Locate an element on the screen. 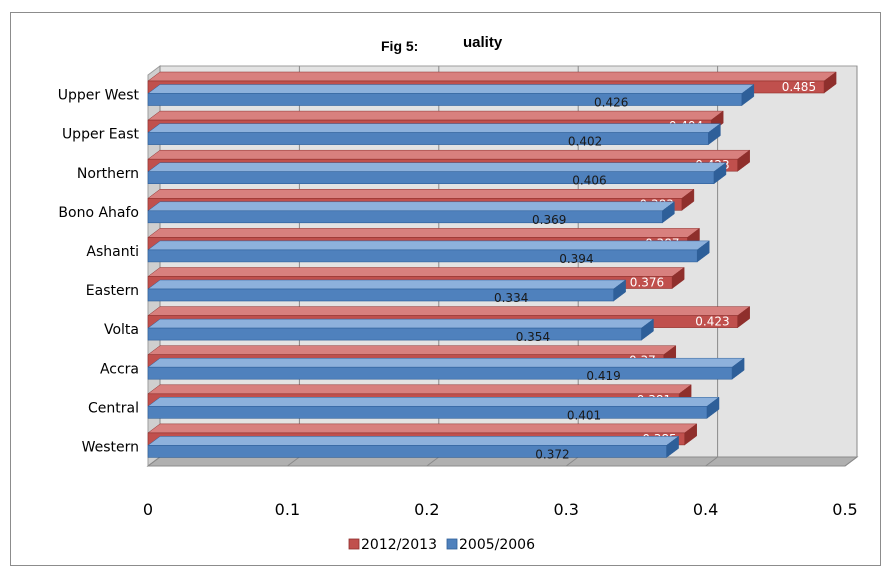  category-label: Eastern is located at coordinates (112, 291).